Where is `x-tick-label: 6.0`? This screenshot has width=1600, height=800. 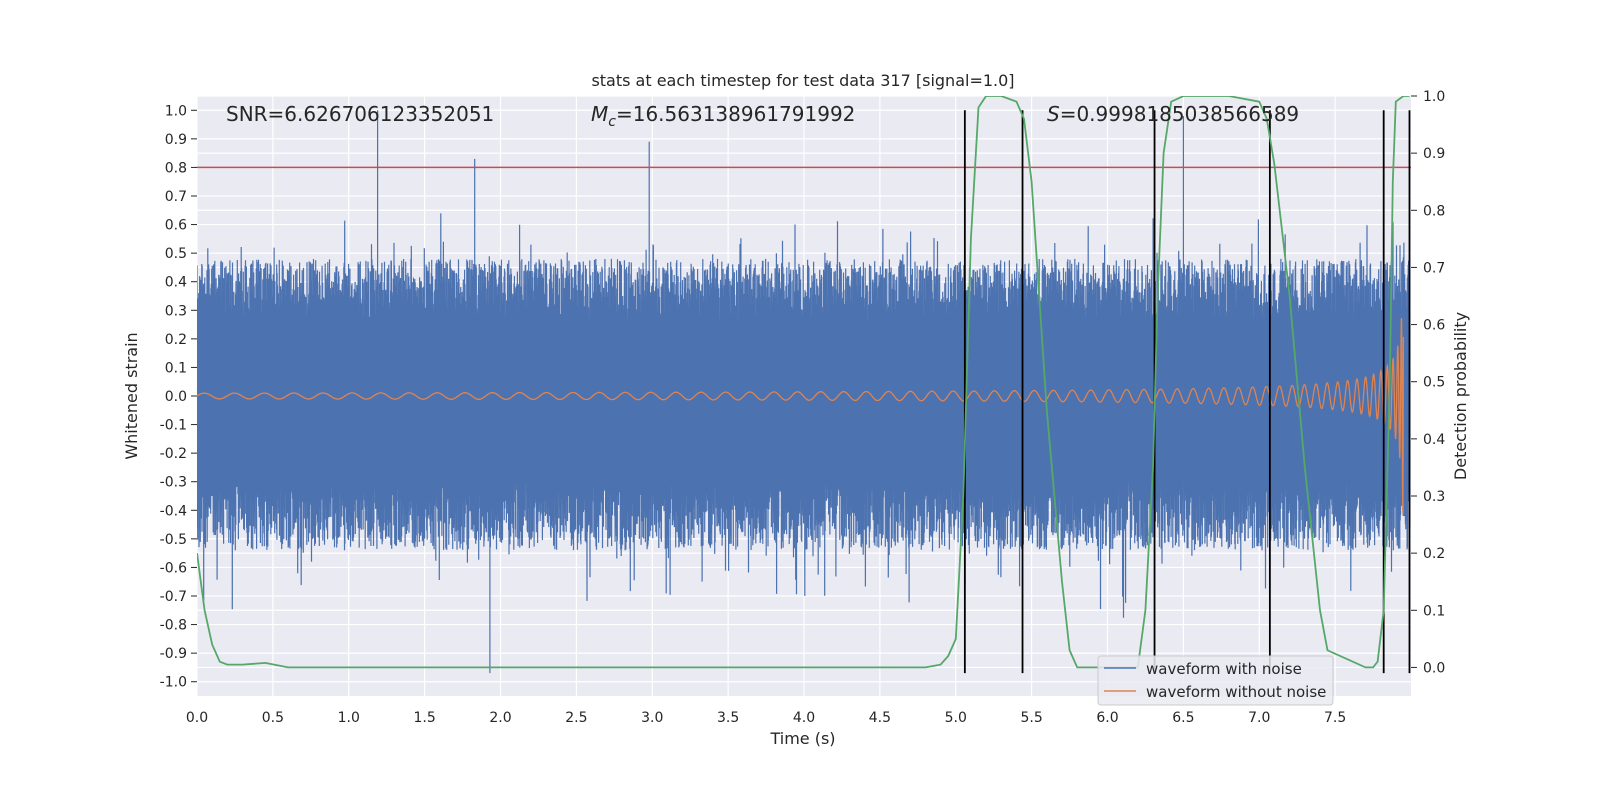 x-tick-label: 6.0 is located at coordinates (1107, 718).